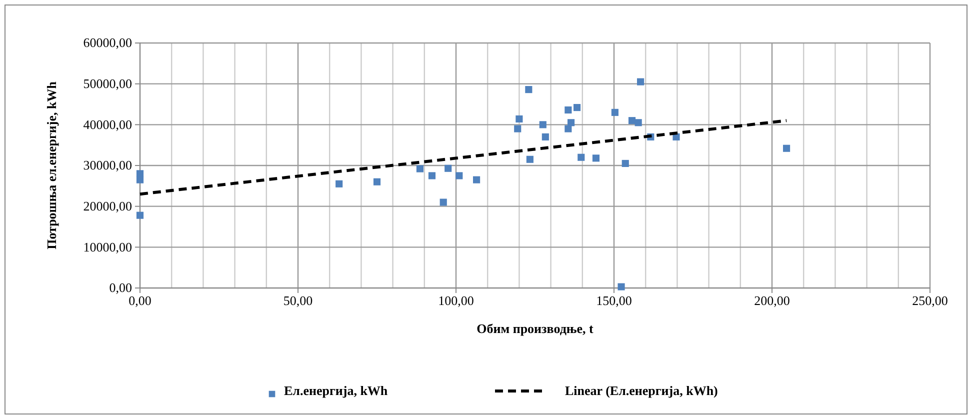 This screenshot has width=972, height=419. What do you see at coordinates (107, 246) in the screenshot?
I see `y-tick-label: 10000,00` at bounding box center [107, 246].